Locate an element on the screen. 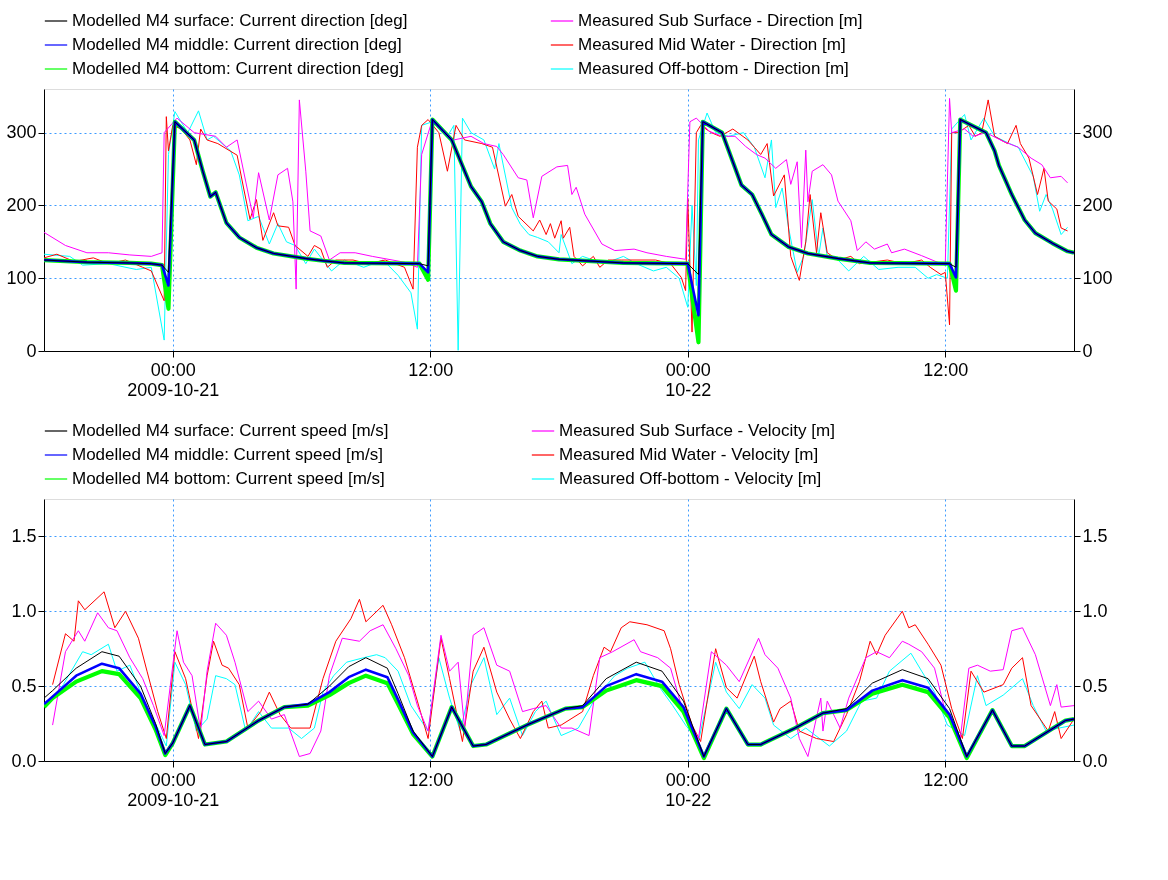 This screenshot has height=880, width=1168. y2-tick-label: 300 is located at coordinates (1097, 132).